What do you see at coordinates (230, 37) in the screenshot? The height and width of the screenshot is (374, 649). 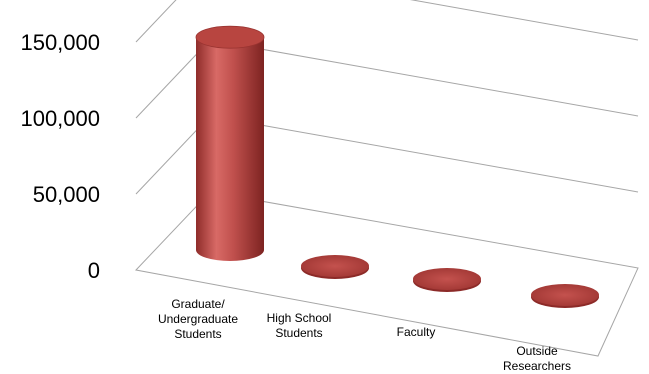 I see `bar-top` at bounding box center [230, 37].